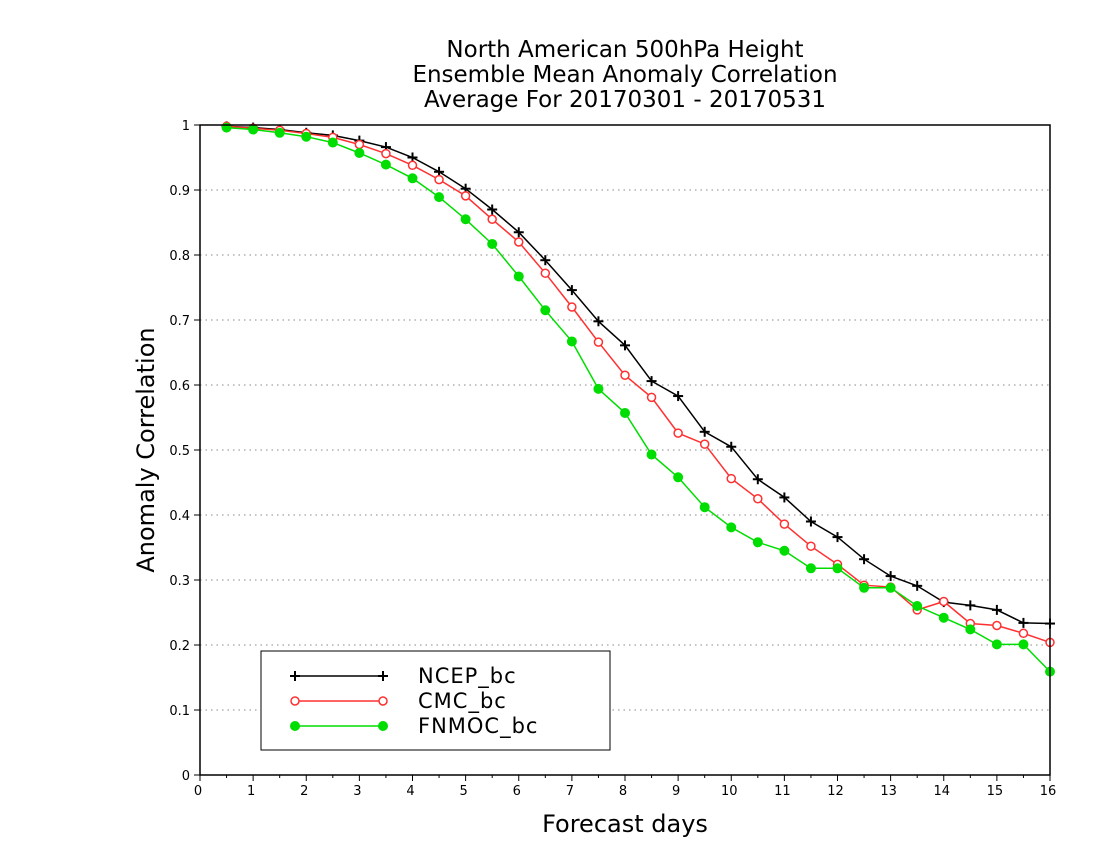 Image resolution: width=1100 pixels, height=850 pixels. Describe the element at coordinates (383, 676) in the screenshot. I see `ncep-bc-legend-marker` at that location.